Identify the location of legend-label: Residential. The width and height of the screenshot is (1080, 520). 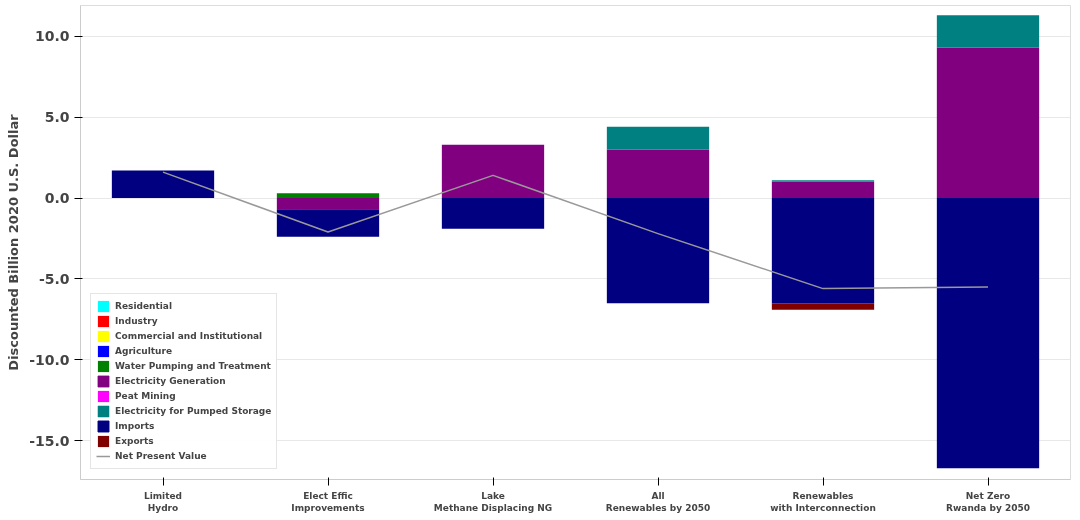
(143, 306).